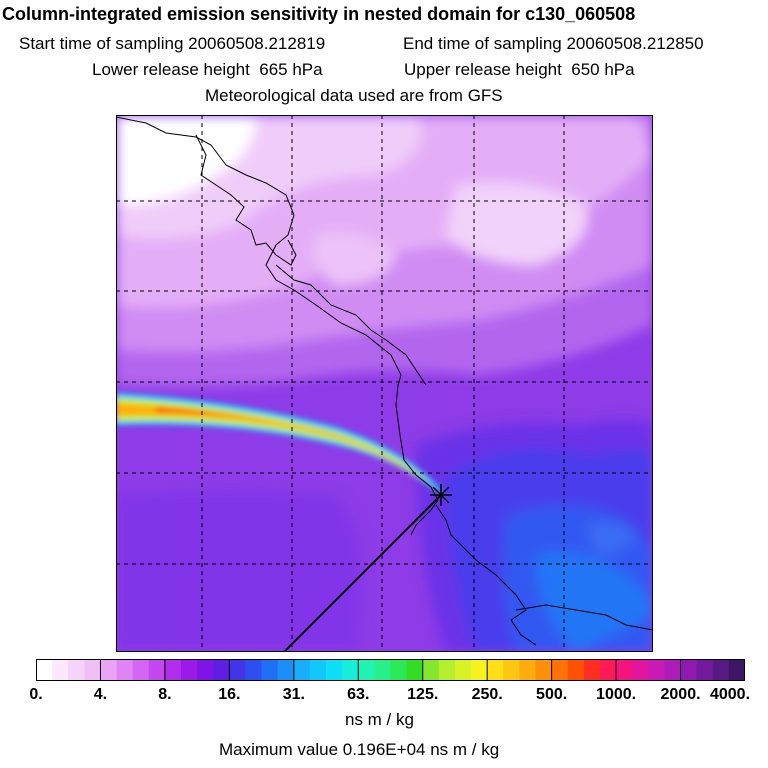  Describe the element at coordinates (730, 694) in the screenshot. I see `colorbar-tick-label: 4000.` at that location.